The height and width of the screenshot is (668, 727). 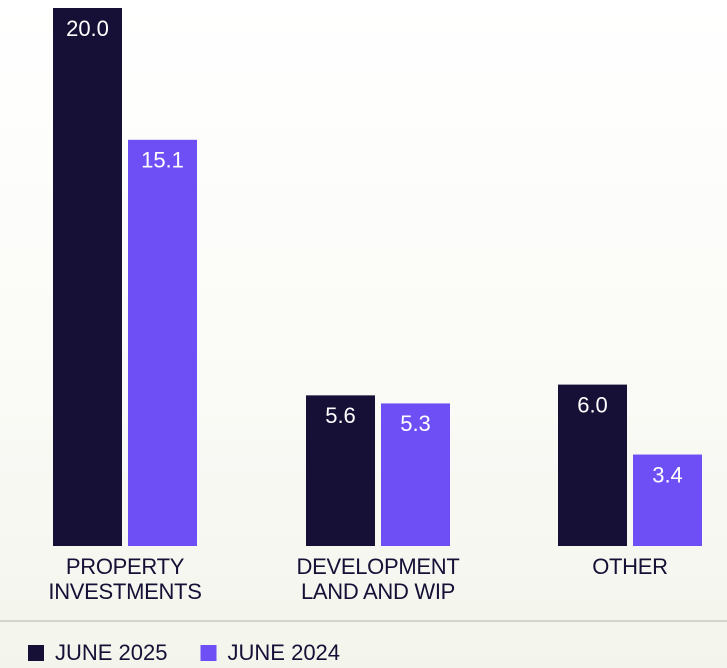 I want to click on legend-label: JUNE 2025, so click(x=111, y=652).